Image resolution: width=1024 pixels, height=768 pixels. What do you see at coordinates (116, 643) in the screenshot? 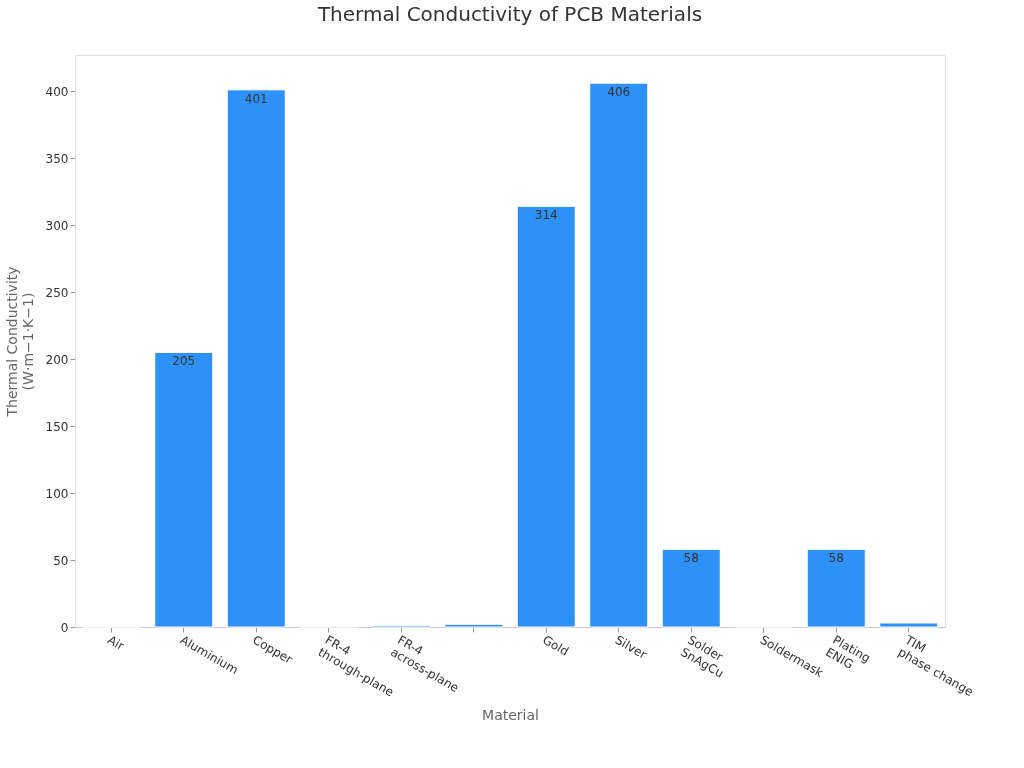
I see `x-tick-label: Air` at bounding box center [116, 643].